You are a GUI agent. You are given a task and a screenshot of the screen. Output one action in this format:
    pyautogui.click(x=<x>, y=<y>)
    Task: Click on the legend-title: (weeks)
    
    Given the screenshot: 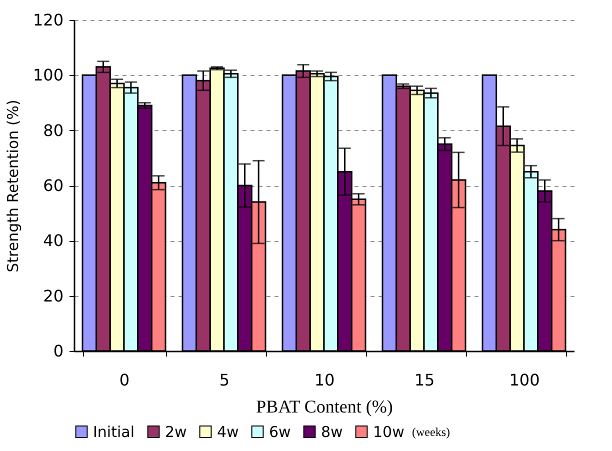 What is the action you would take?
    pyautogui.click(x=431, y=432)
    